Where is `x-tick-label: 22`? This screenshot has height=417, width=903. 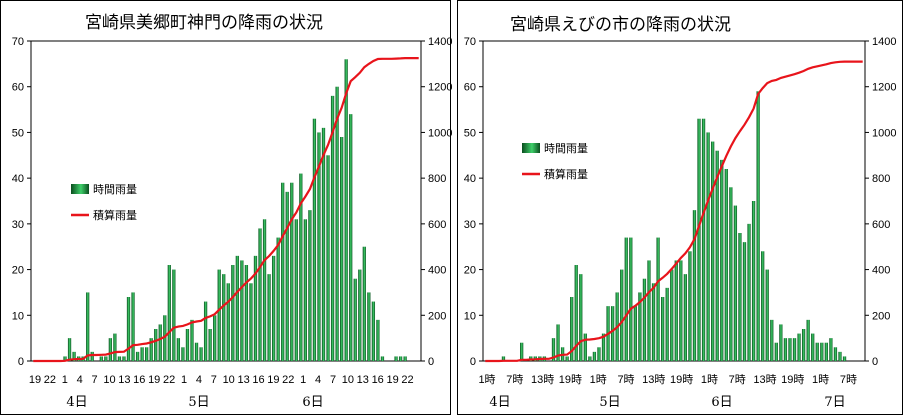
x-tick-label: 22 is located at coordinates (288, 380).